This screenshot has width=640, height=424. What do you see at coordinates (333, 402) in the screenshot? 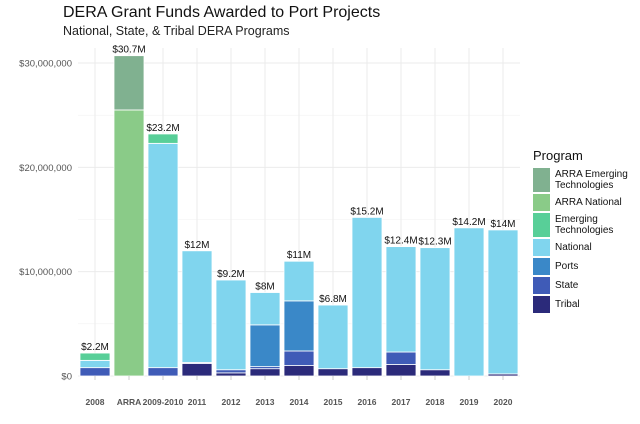
I see `x-tick-label: 2015` at bounding box center [333, 402].